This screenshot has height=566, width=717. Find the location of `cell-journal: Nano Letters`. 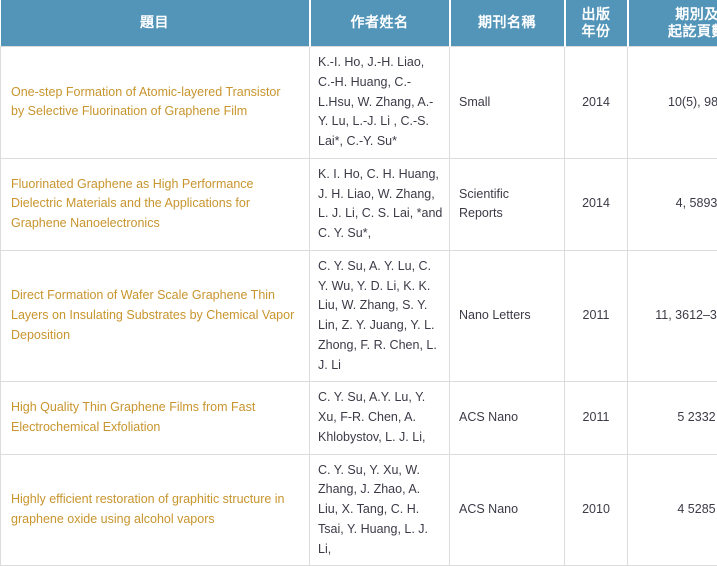

cell-journal: Nano Letters is located at coordinates (507, 316).